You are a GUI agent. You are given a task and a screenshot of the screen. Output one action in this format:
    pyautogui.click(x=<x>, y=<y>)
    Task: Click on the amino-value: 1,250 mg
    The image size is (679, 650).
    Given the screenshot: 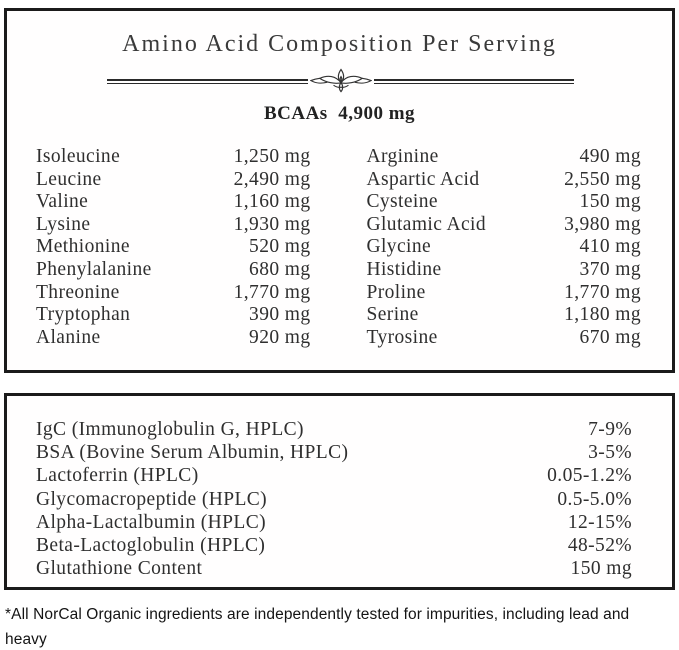 What is the action you would take?
    pyautogui.click(x=272, y=156)
    